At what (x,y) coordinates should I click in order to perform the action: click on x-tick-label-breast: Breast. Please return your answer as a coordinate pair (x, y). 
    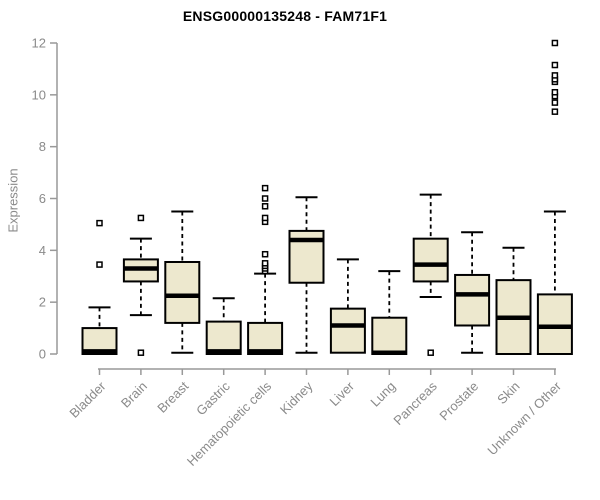
    Looking at the image, I should click on (172, 396).